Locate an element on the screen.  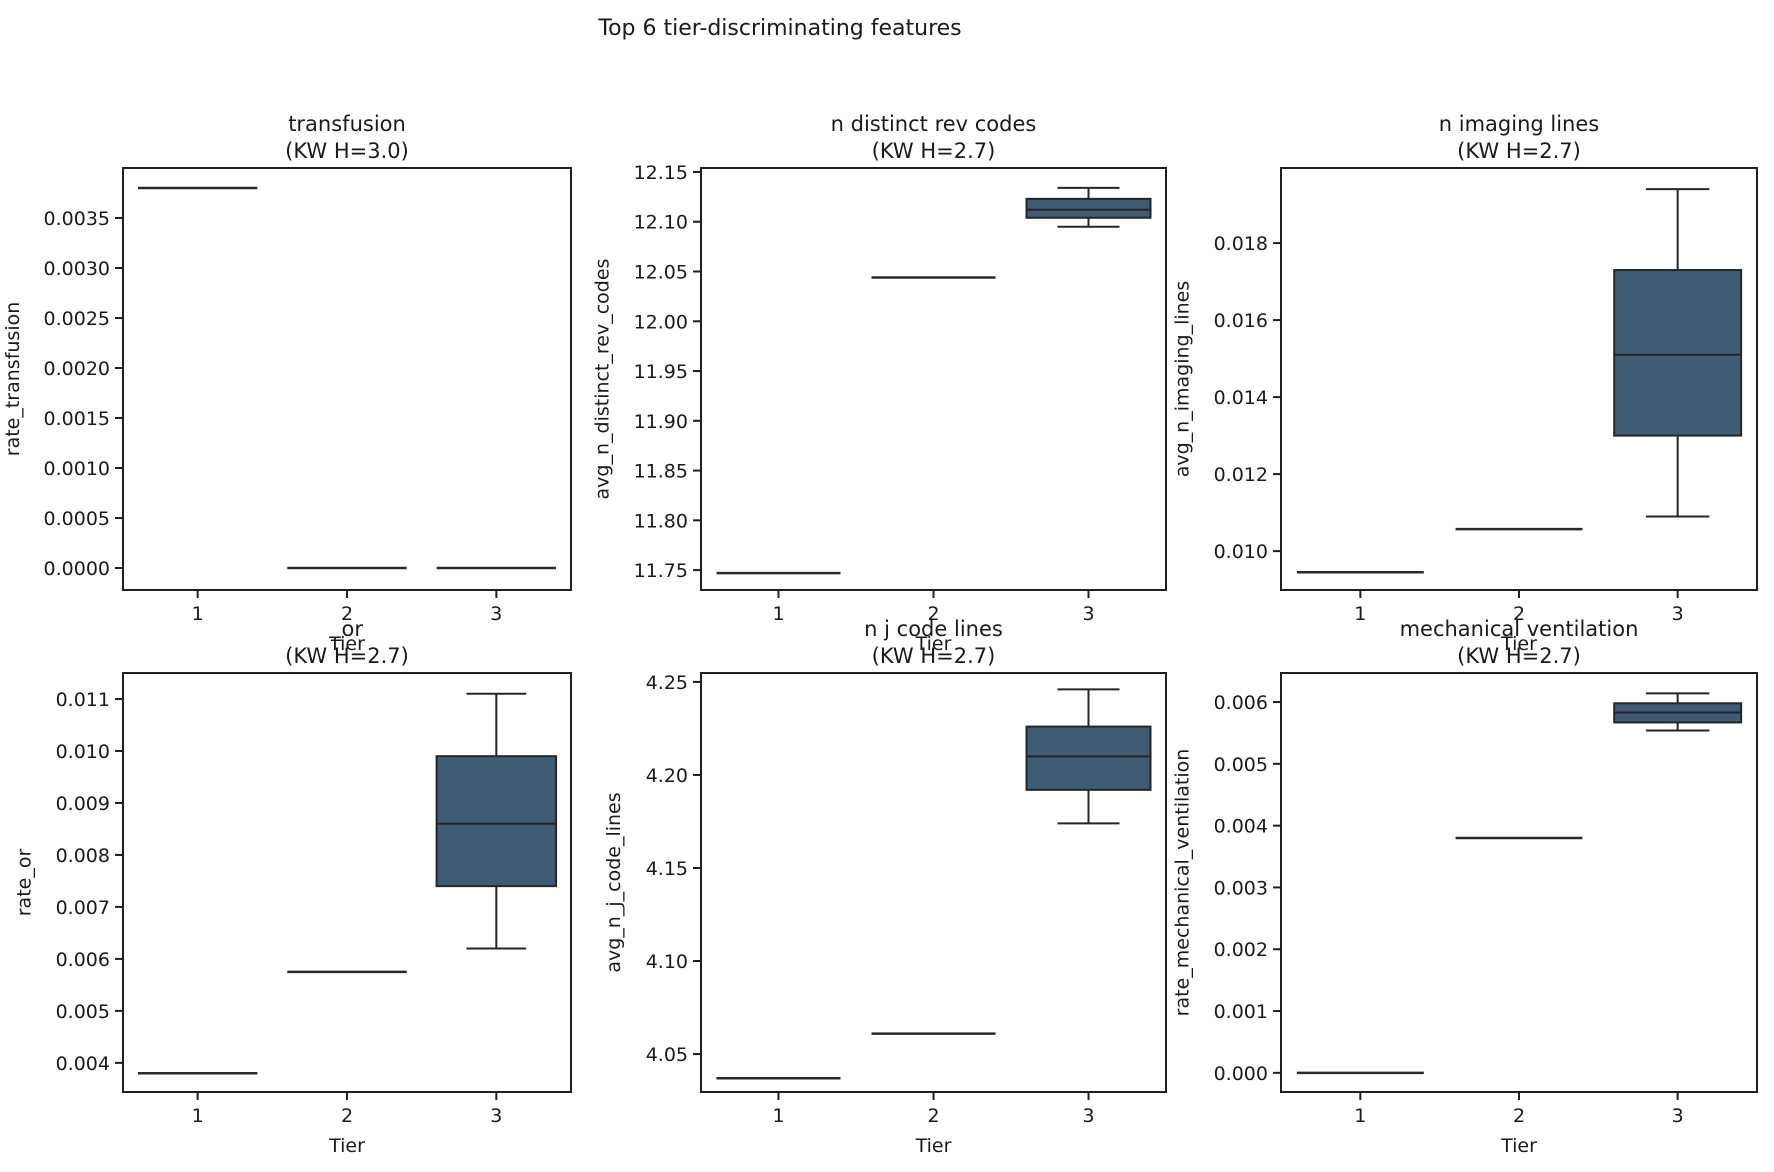
y-axis: 0.010 0.012 0.014 0.016 0.018 is located at coordinates (1247, 398).